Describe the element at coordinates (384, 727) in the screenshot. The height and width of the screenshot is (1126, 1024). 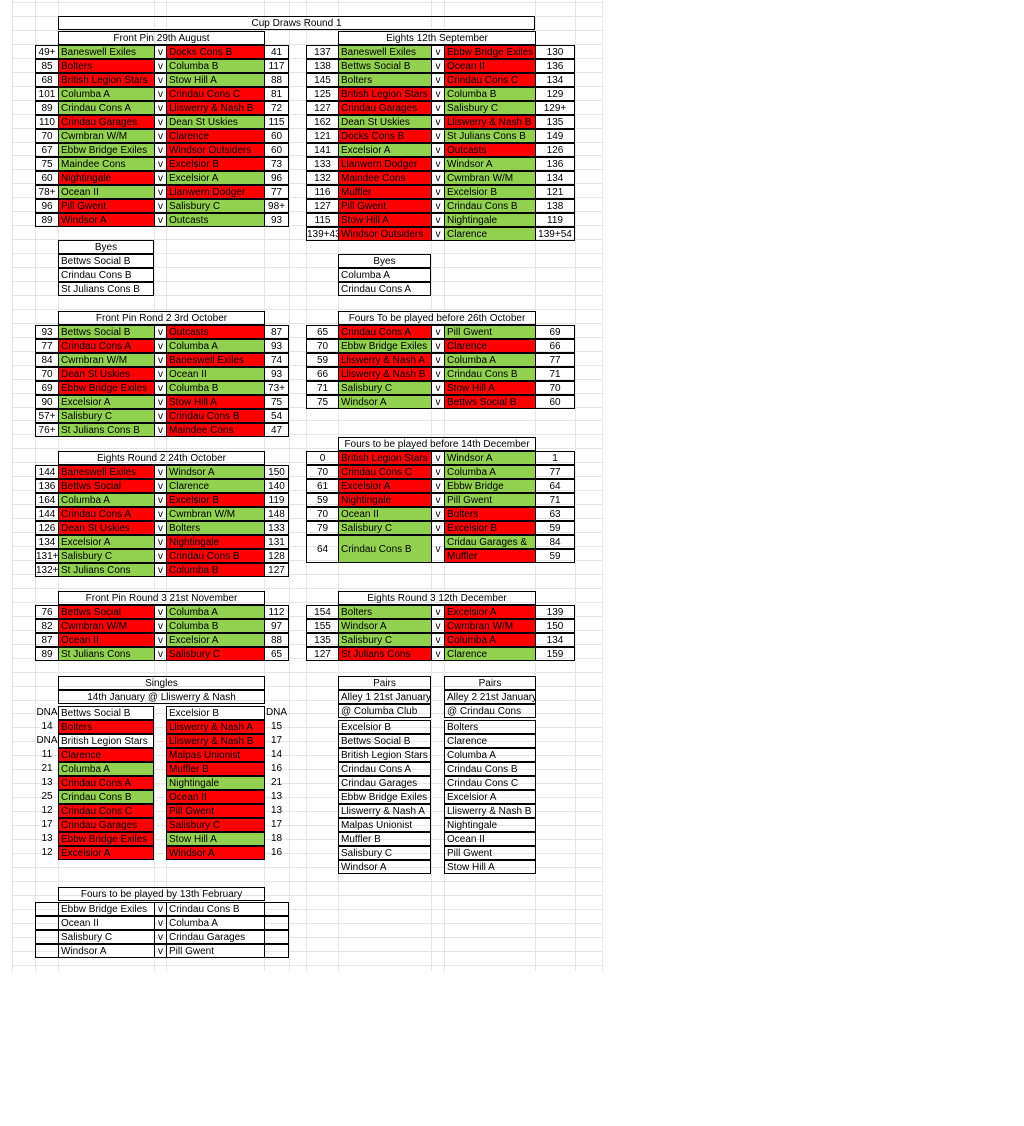
I see `pair-entry: Excelsior B` at that location.